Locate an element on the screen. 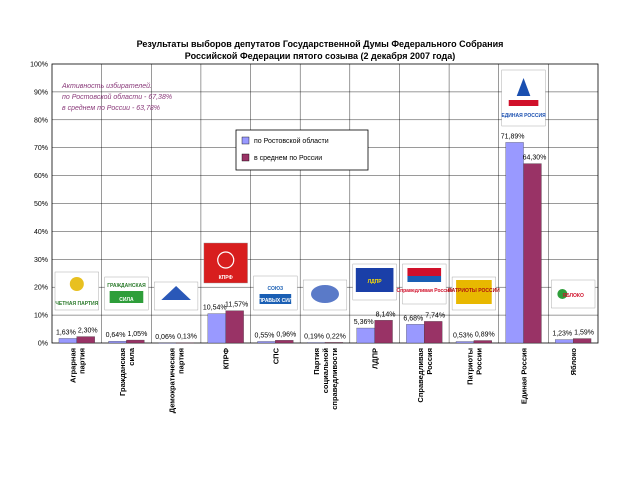  data-label: 8,14% is located at coordinates (386, 314).